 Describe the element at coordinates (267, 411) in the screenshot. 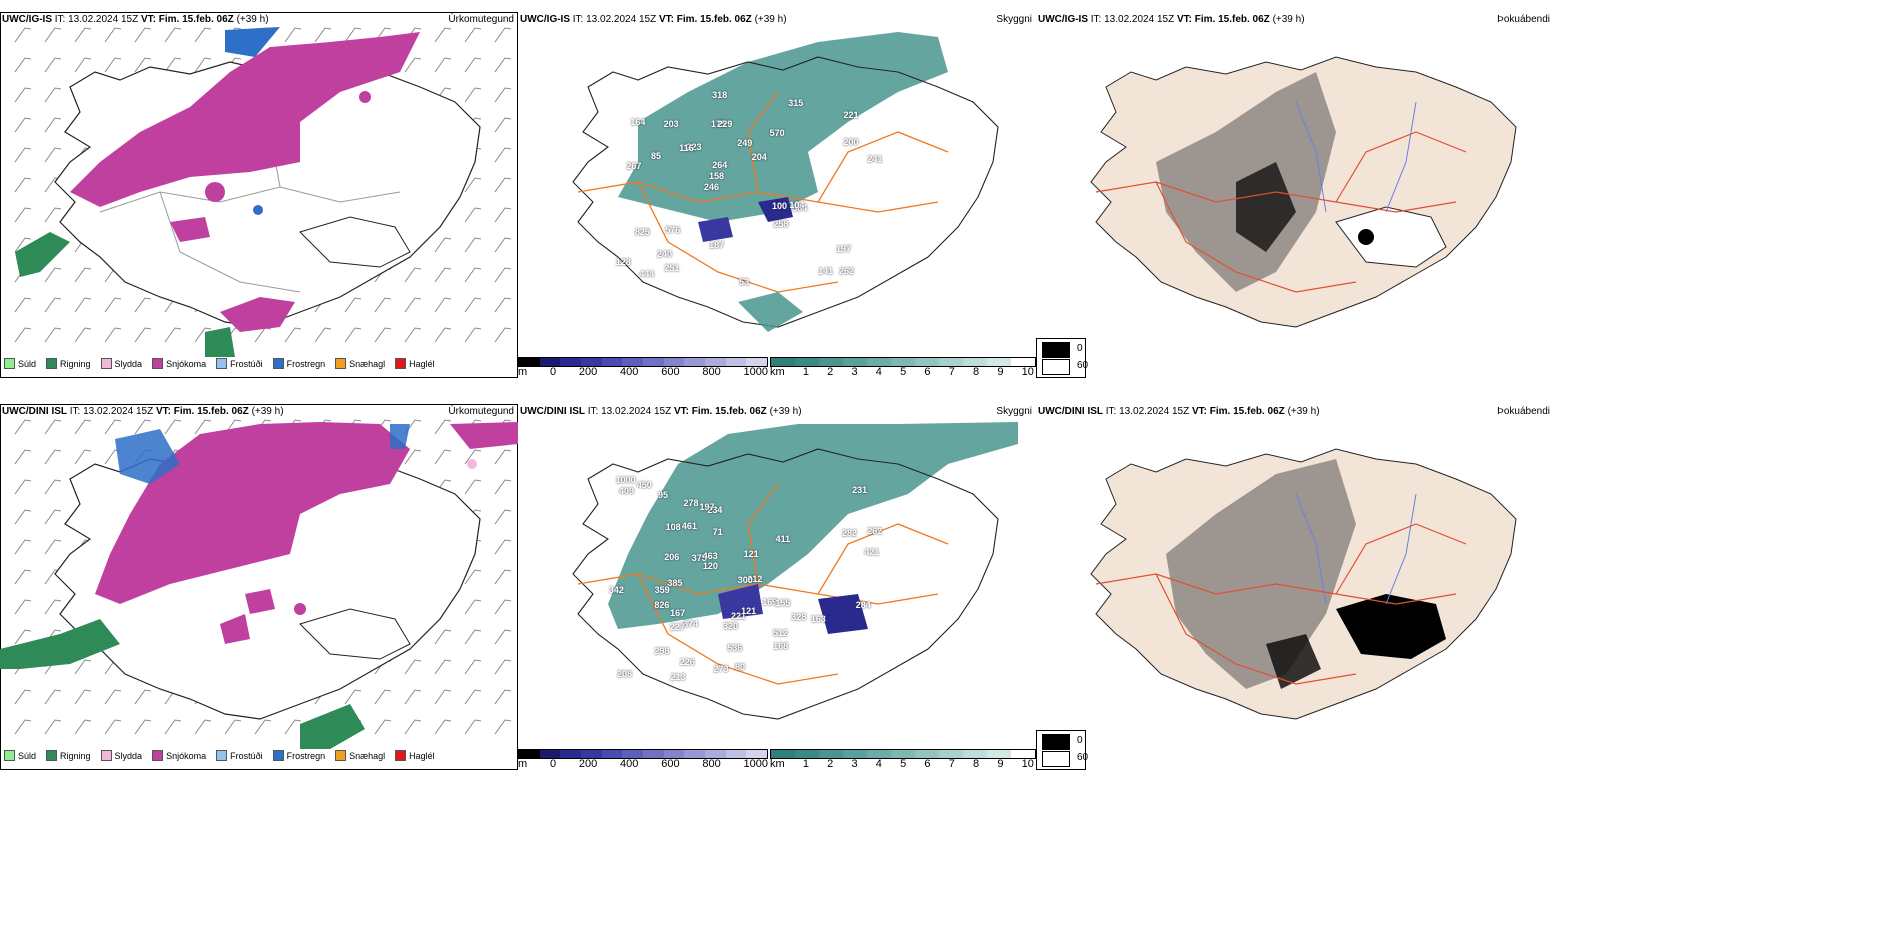

I see `lead-time: (+39 h)` at that location.